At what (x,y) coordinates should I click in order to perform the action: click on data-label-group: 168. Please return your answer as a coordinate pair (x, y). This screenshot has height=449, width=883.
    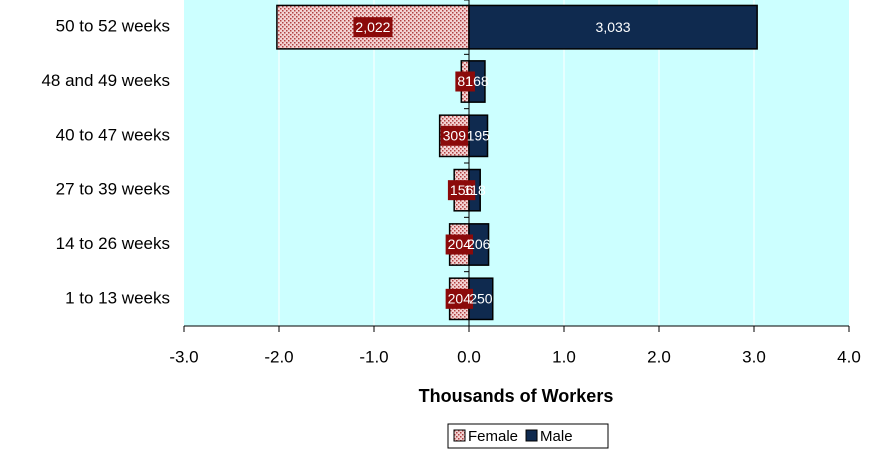
    Looking at the image, I should click on (477, 81).